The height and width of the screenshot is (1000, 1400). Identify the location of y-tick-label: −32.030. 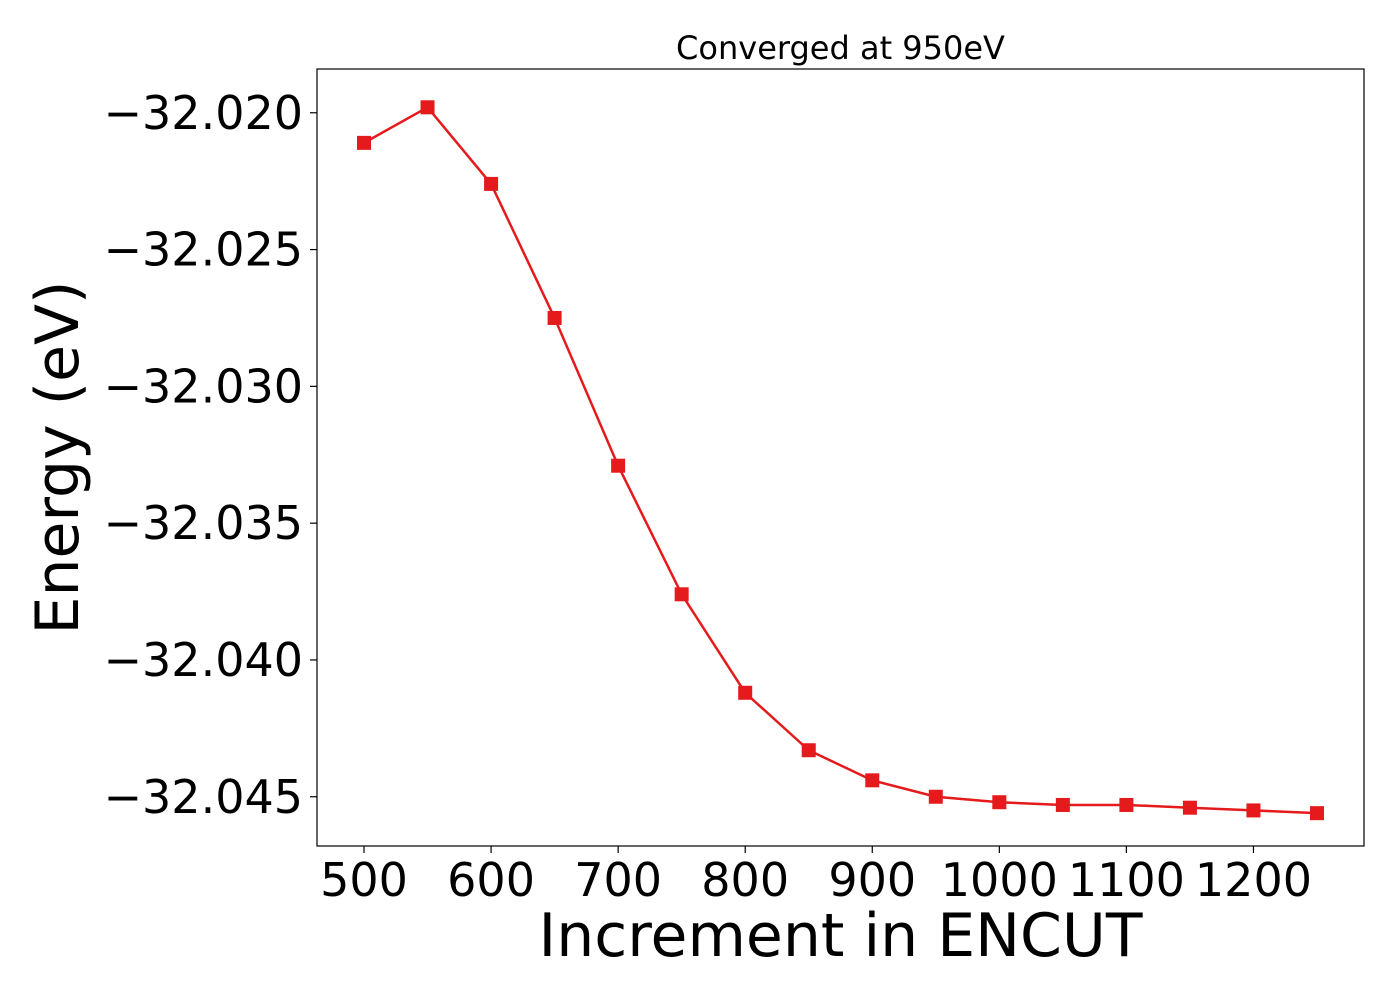
(204, 386).